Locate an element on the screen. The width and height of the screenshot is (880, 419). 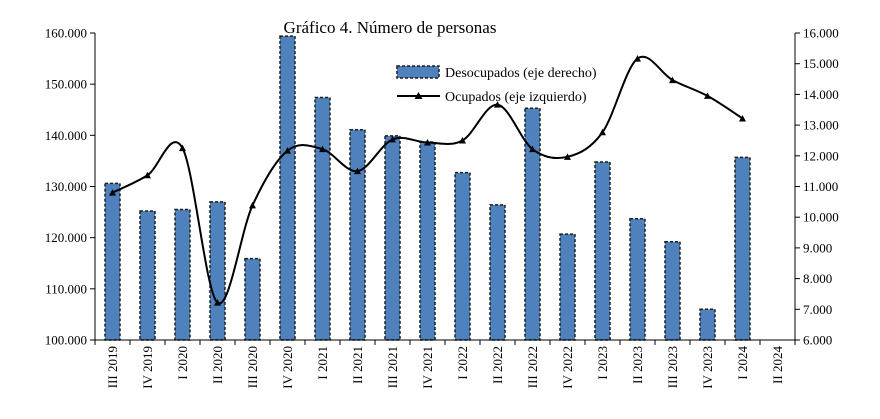
right-axis-tick-label: 15.000 is located at coordinates (821, 63).